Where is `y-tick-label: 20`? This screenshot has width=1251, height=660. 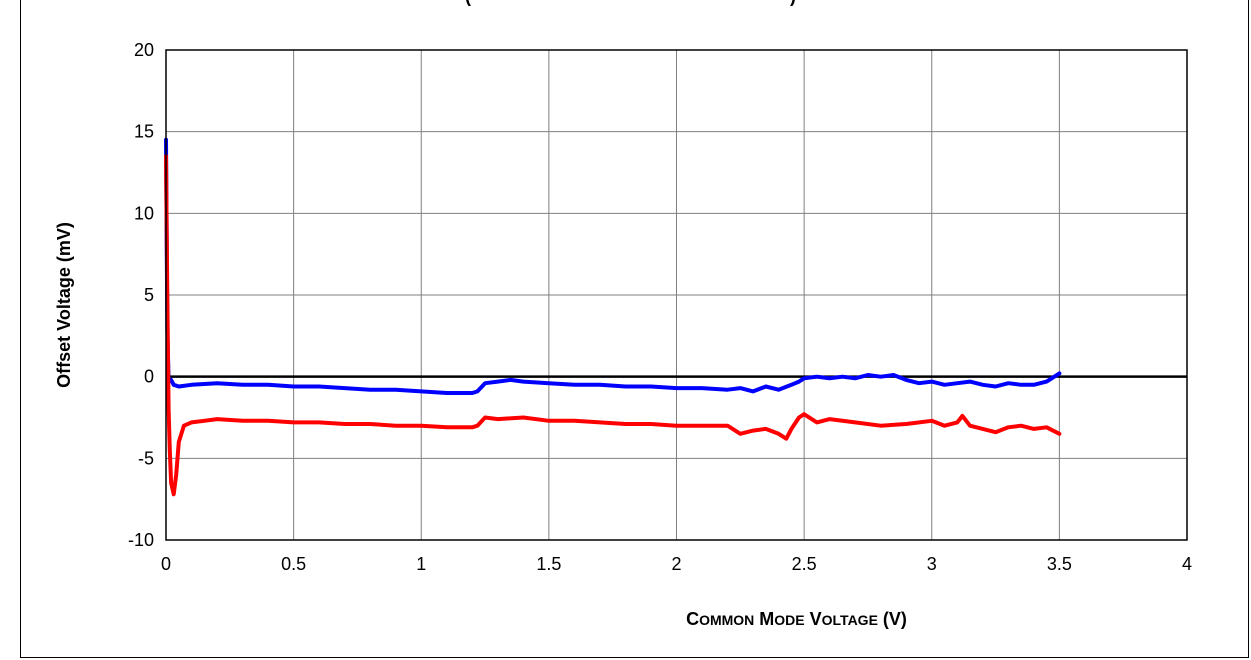 y-tick-label: 20 is located at coordinates (144, 50).